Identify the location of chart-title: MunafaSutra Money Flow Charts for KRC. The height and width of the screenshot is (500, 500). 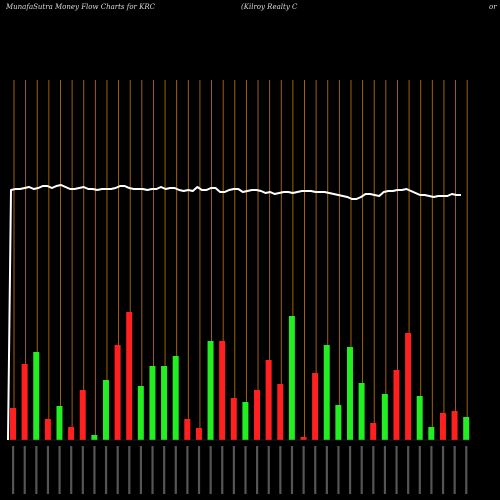
(80, 7).